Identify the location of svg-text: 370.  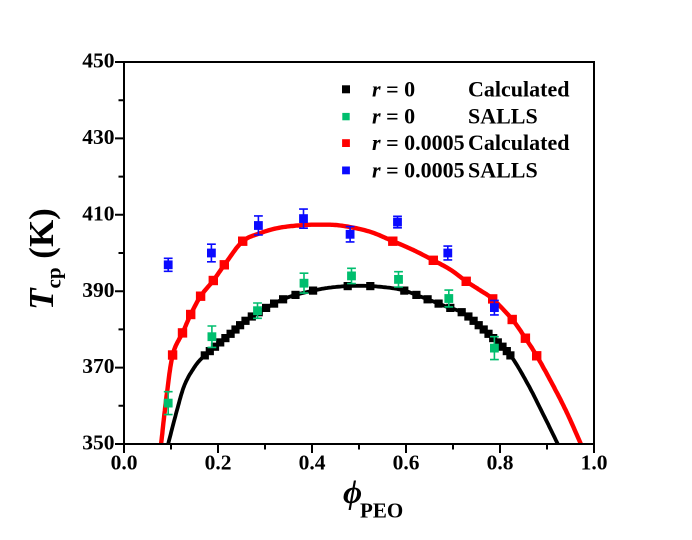
(98, 366).